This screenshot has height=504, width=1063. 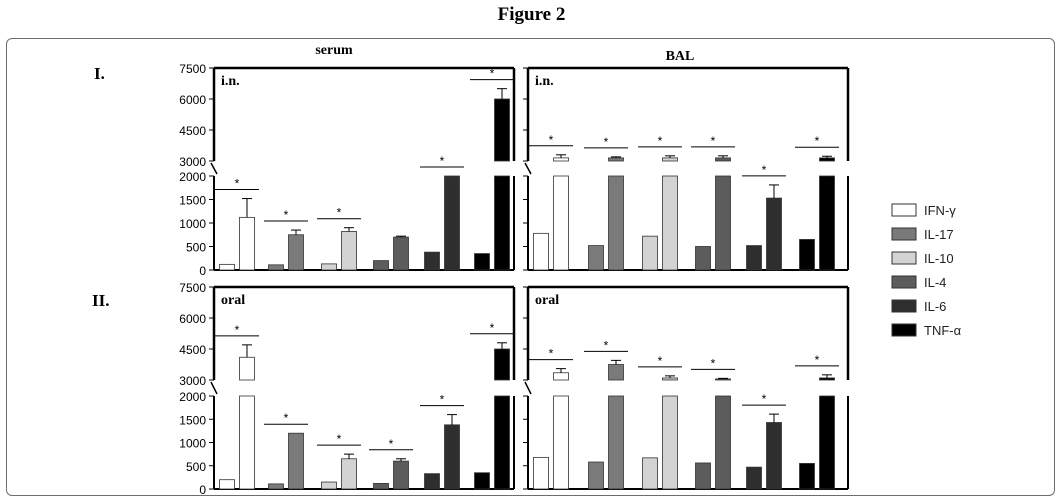 I want to click on y-tick-label: 1500, so click(x=192, y=420).